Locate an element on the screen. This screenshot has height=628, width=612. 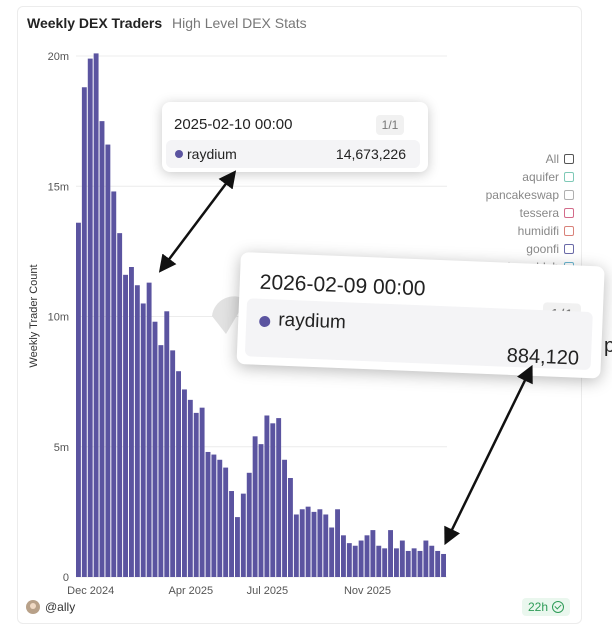
chart-subtitle: High Level DEX Stats is located at coordinates (239, 23).